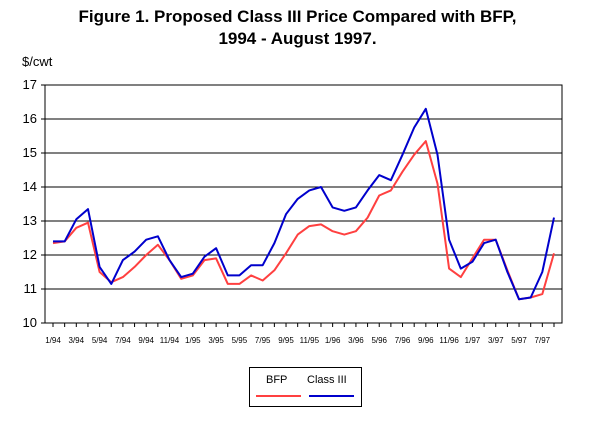 Image resolution: width=595 pixels, height=430 pixels. Describe the element at coordinates (193, 340) in the screenshot. I see `x-tick-label-1-95: 1/95` at that location.